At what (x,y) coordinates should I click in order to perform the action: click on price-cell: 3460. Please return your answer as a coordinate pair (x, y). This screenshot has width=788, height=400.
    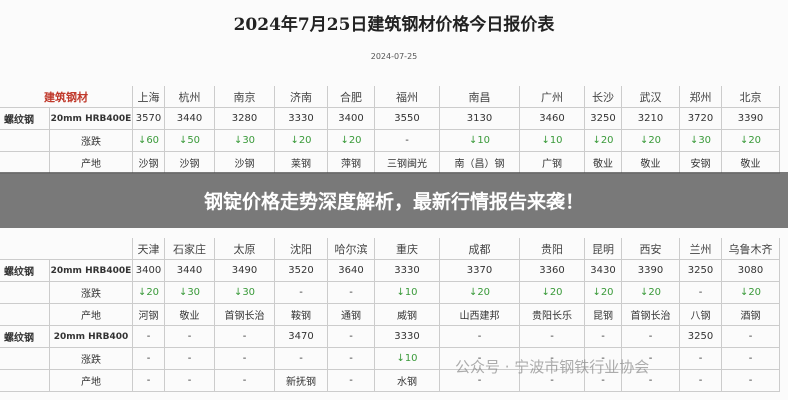
    Looking at the image, I should click on (552, 119).